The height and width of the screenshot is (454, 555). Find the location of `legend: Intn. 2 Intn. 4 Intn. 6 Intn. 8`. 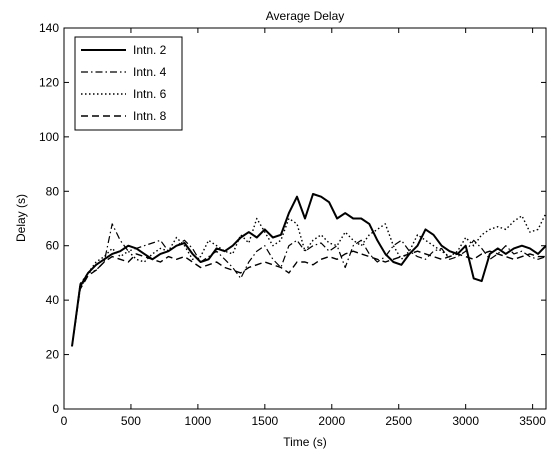

legend: Intn. 2 Intn. 4 Intn. 6 Intn. 8 is located at coordinates (128, 83).